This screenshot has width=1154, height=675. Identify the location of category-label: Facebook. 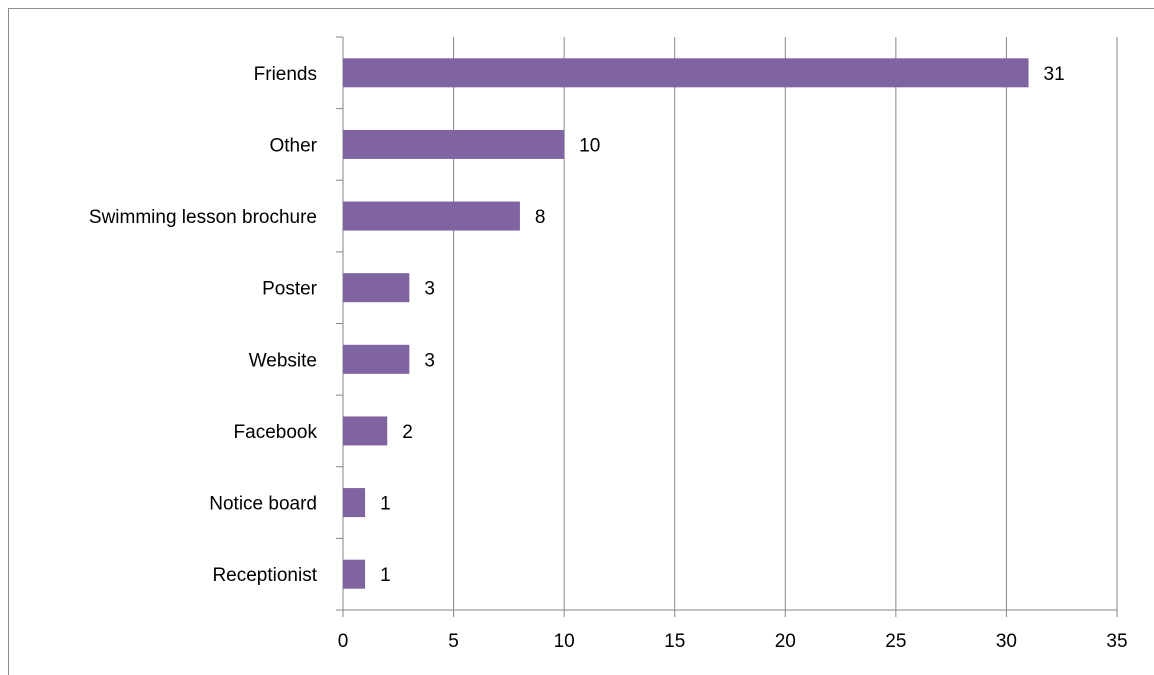
(276, 432).